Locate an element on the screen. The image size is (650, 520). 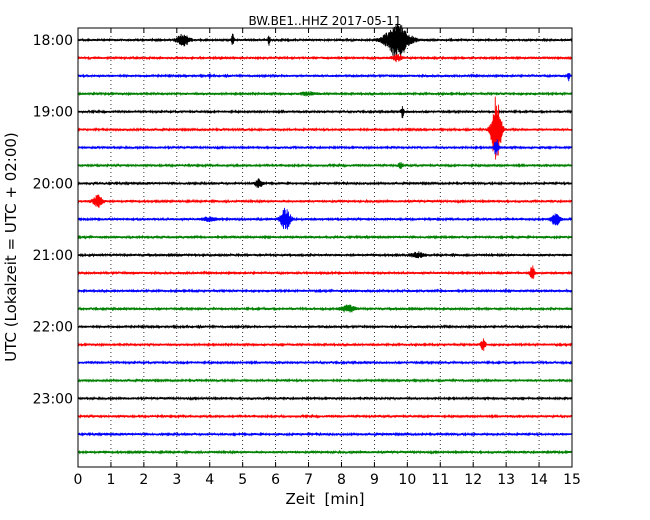
x-tick-label: 6 is located at coordinates (275, 480).